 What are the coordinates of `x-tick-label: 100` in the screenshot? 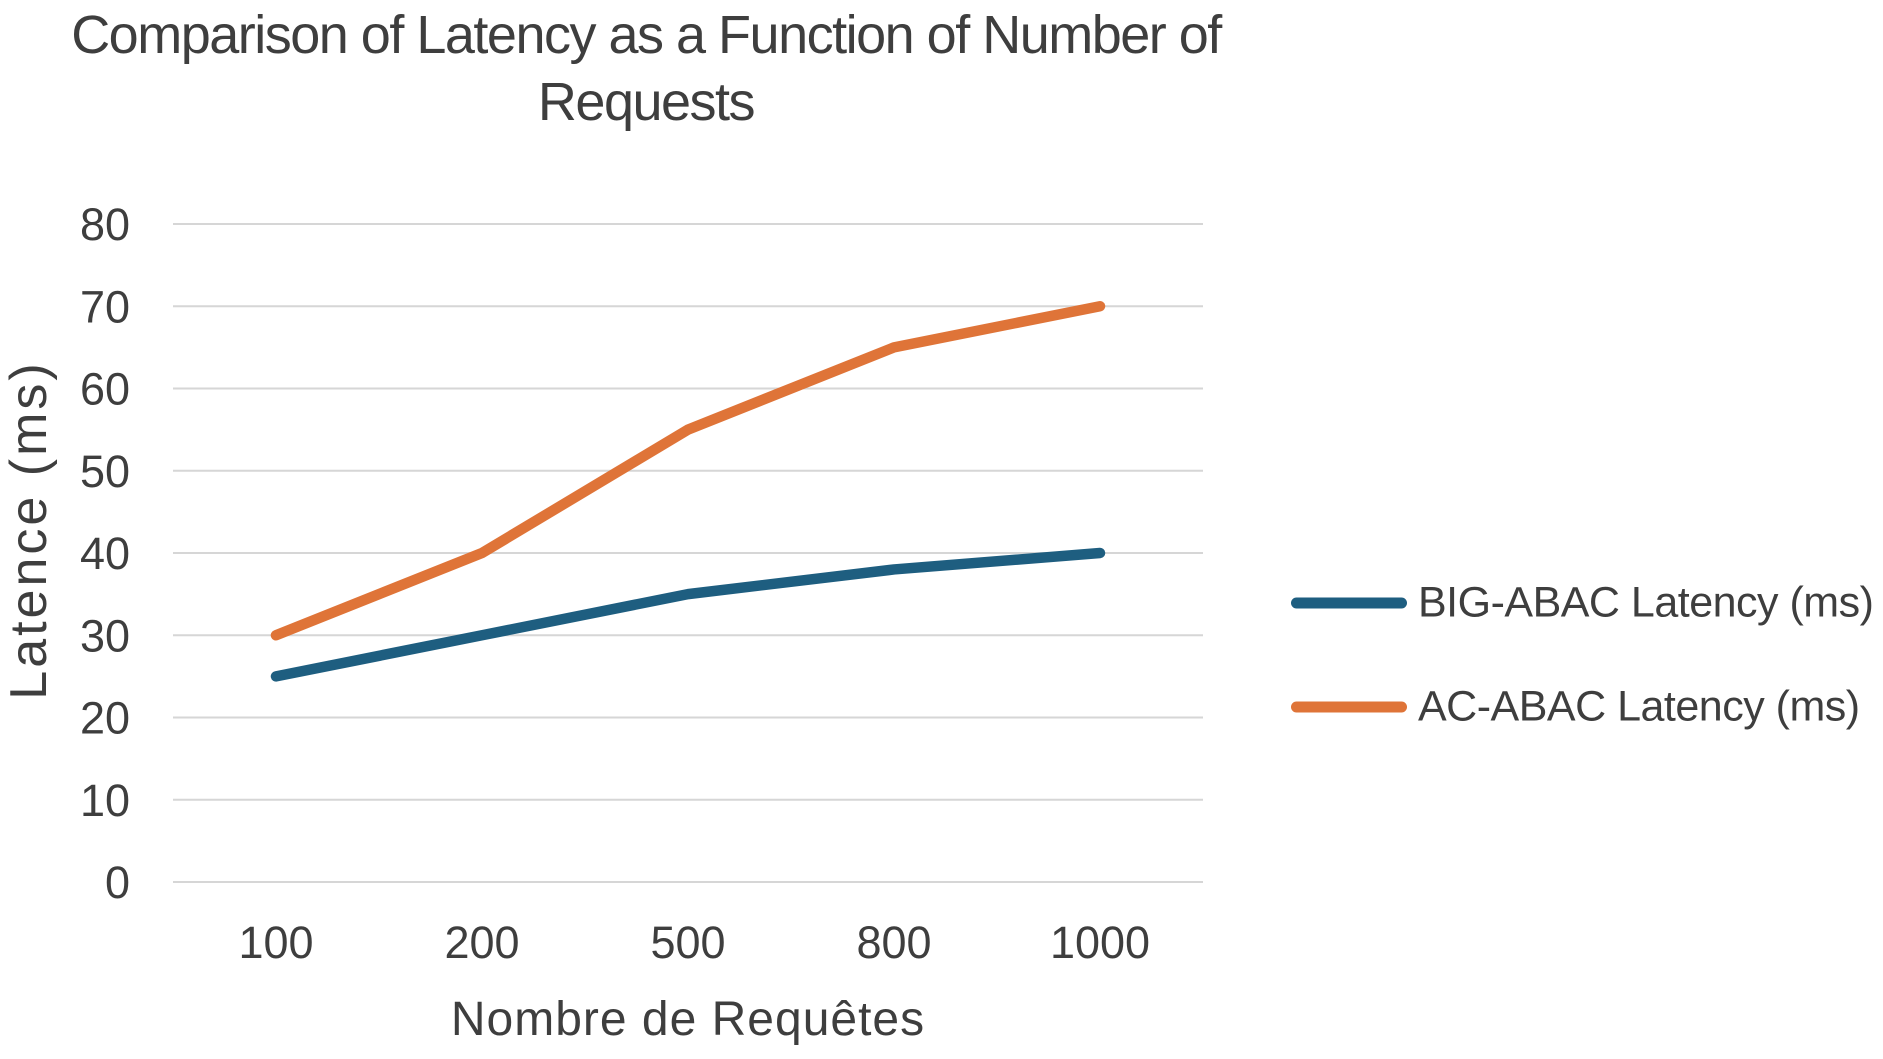 It's located at (275, 942).